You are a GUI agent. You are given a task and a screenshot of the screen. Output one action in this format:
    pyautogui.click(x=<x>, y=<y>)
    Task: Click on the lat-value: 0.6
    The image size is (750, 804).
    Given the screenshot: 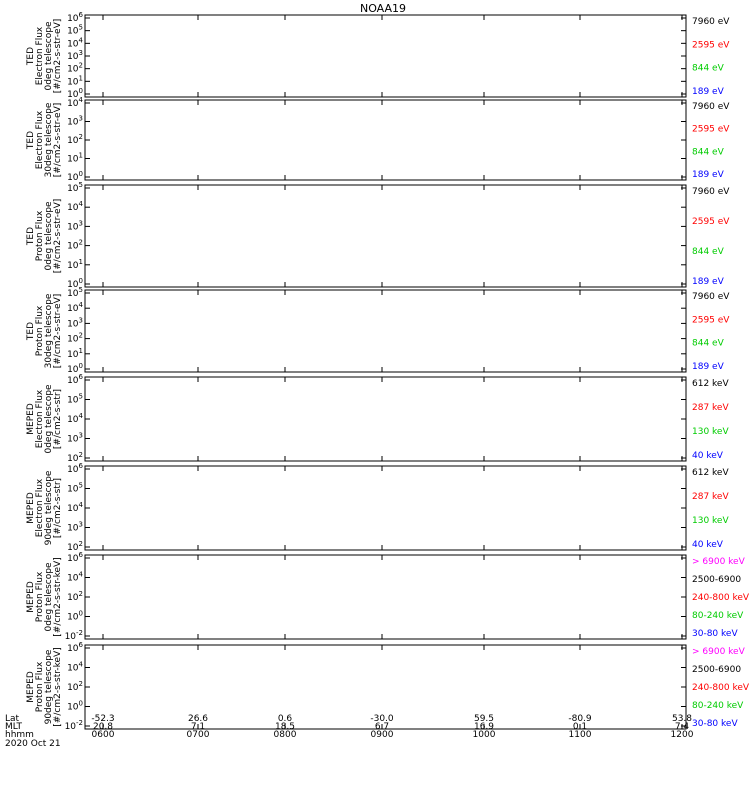 What is the action you would take?
    pyautogui.click(x=285, y=719)
    